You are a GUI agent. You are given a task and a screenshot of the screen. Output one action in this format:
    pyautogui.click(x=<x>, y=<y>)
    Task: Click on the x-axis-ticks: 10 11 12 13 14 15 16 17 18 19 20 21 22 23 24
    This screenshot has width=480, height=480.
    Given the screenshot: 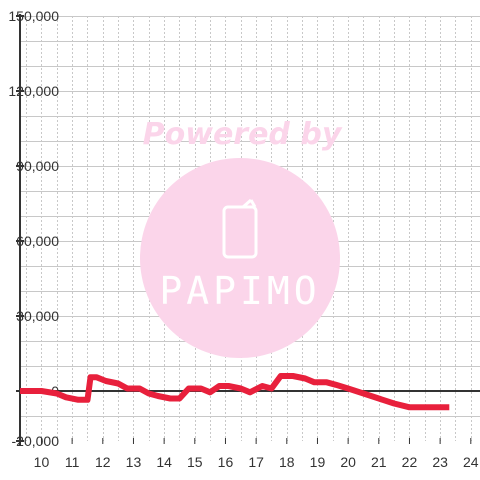 What is the action you would take?
    pyautogui.click(x=256, y=454)
    